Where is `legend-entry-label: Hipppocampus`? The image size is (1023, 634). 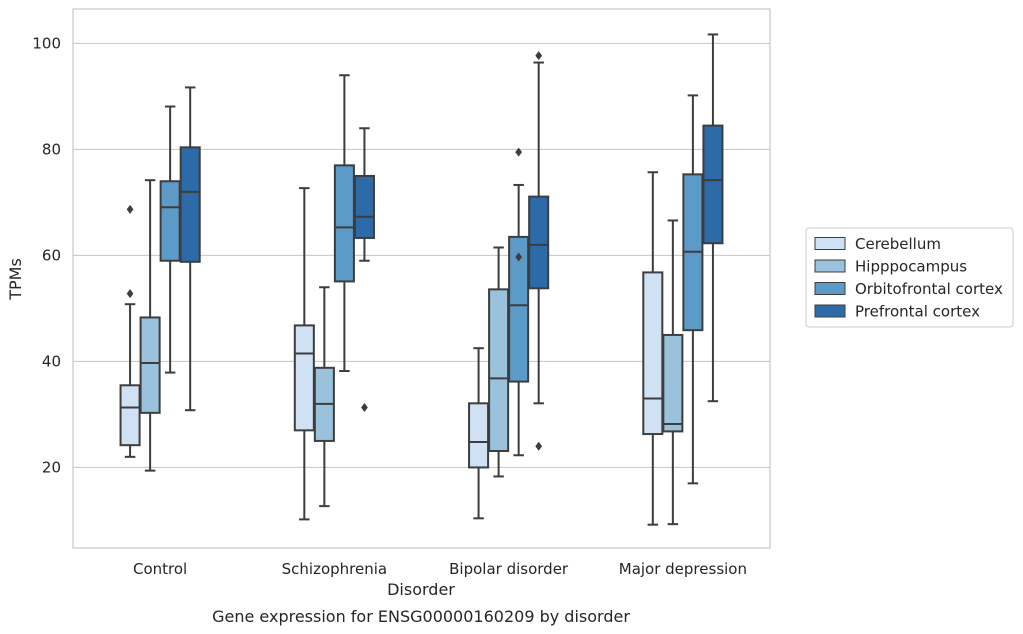
legend-entry-label: Hipppocampus is located at coordinates (911, 267).